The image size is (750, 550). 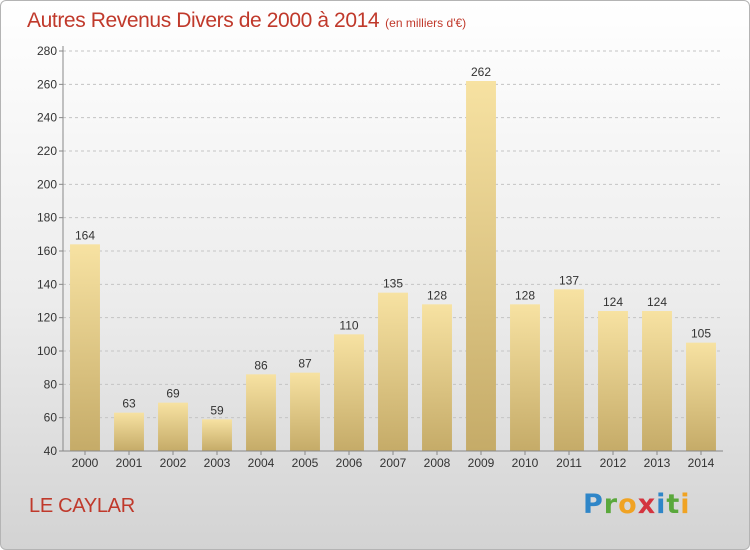 I want to click on x-tick-label: 2007, so click(x=393, y=463).